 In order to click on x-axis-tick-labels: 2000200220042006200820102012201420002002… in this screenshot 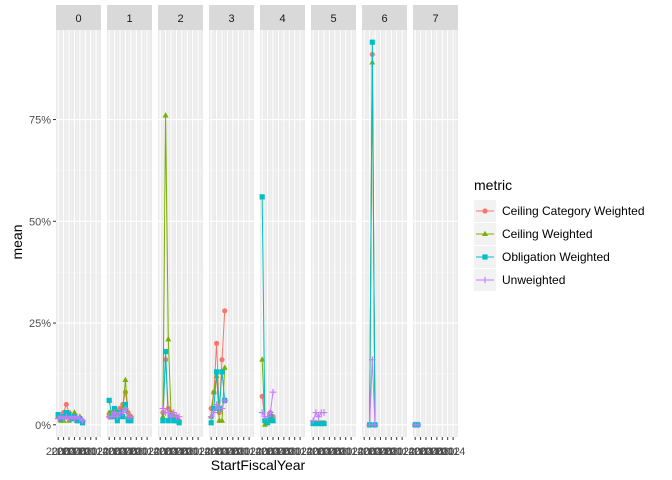, I will do `click(255, 447)`.